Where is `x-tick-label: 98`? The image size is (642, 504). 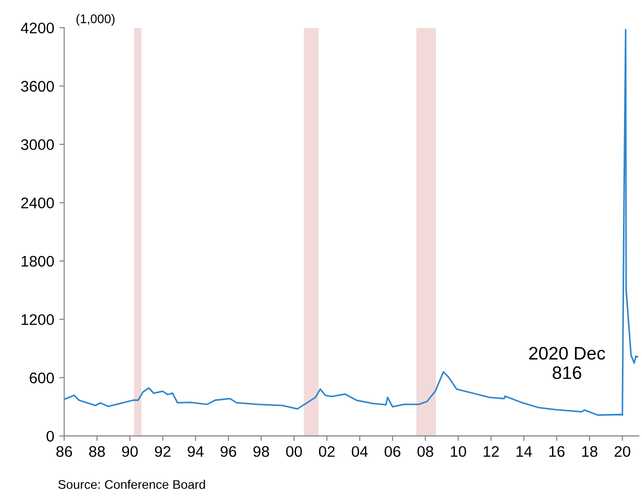
x-tick-label: 98 is located at coordinates (261, 451).